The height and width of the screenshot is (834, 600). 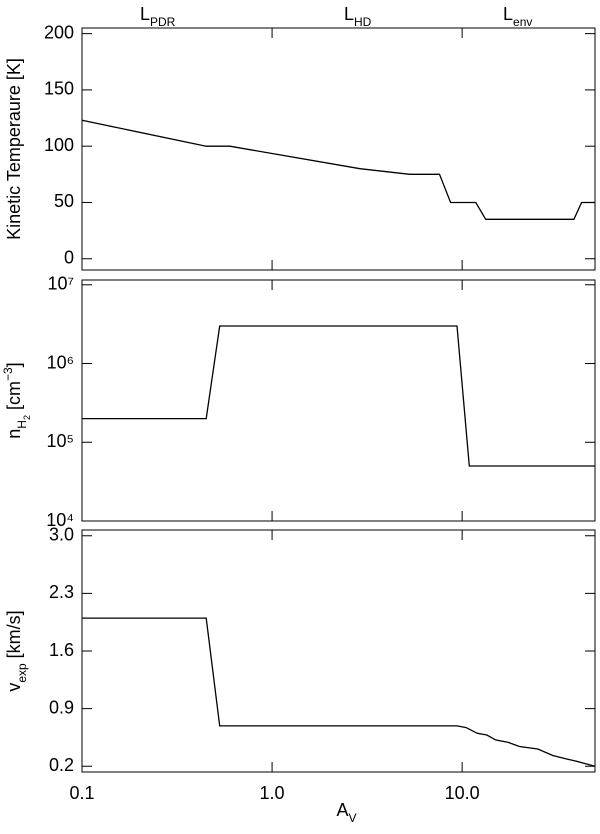 I want to click on label-part: ], so click(x=14, y=364).